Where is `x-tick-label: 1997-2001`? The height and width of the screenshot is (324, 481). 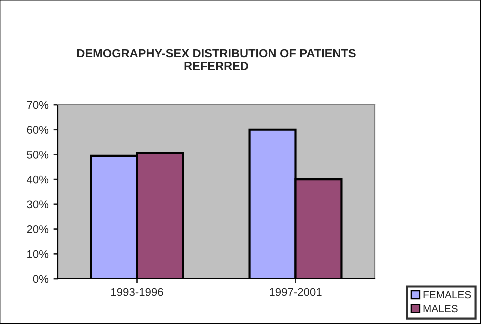
x-tick-label: 1997-2001 is located at coordinates (296, 292).